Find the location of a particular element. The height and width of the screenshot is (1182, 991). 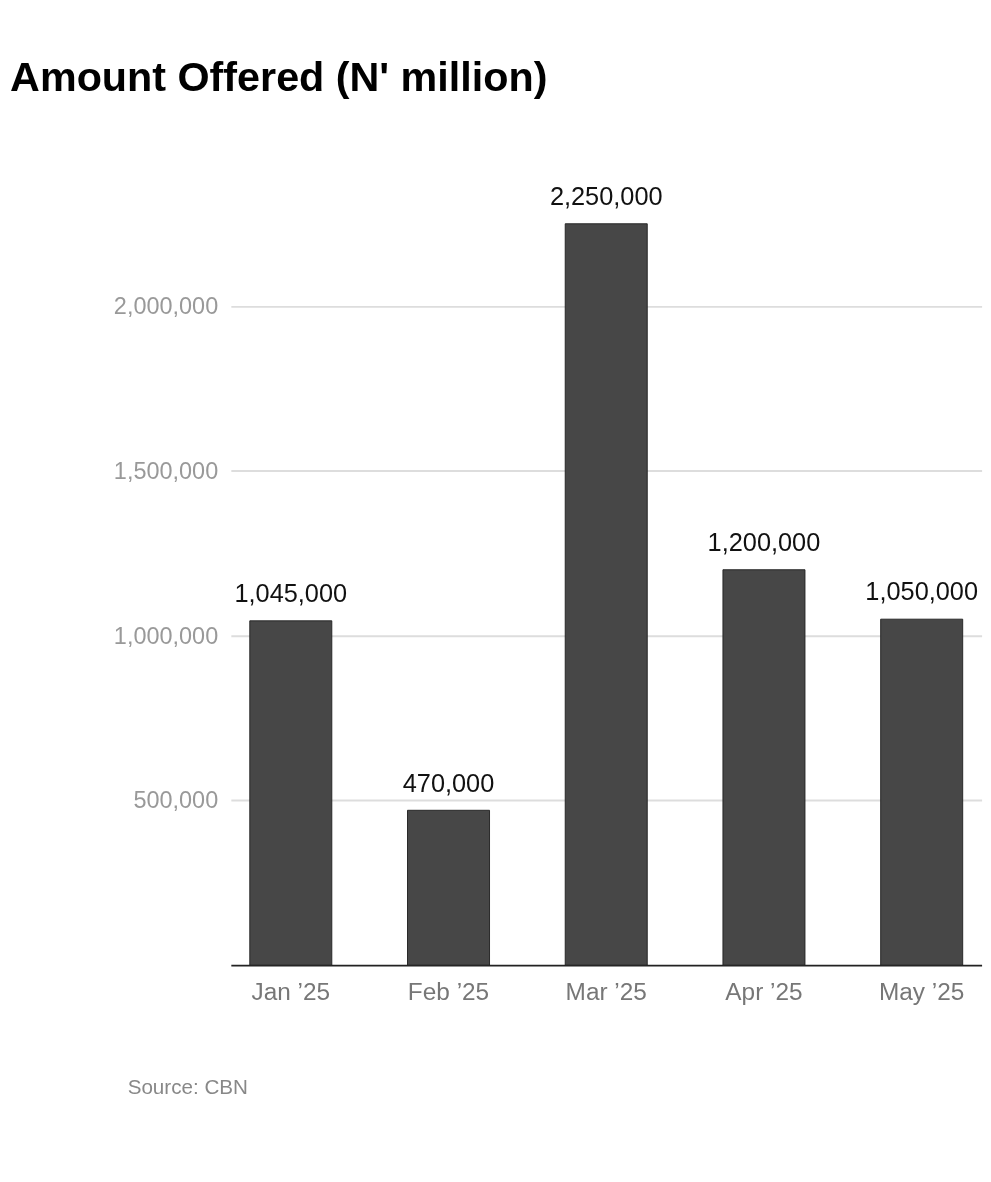

data-label: 1,200,000 is located at coordinates (764, 541).